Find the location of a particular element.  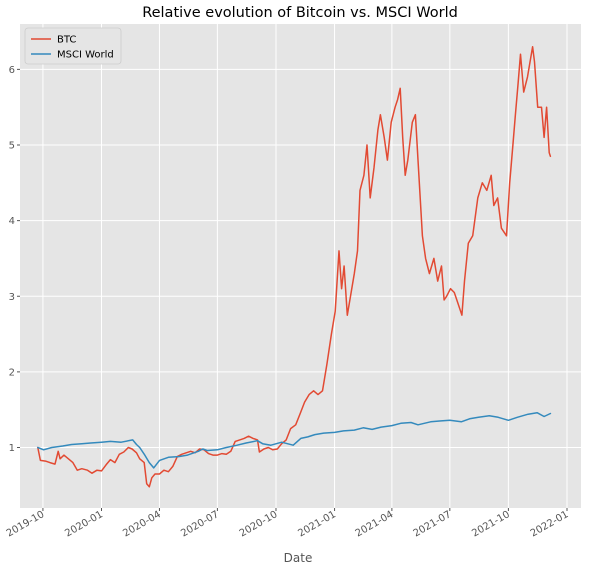

y-tick-label: 3 is located at coordinates (12, 297).